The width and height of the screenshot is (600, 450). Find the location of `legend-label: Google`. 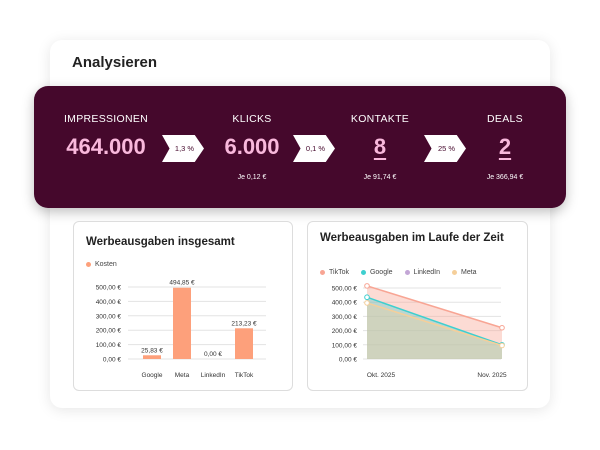

legend-label: Google is located at coordinates (381, 272).